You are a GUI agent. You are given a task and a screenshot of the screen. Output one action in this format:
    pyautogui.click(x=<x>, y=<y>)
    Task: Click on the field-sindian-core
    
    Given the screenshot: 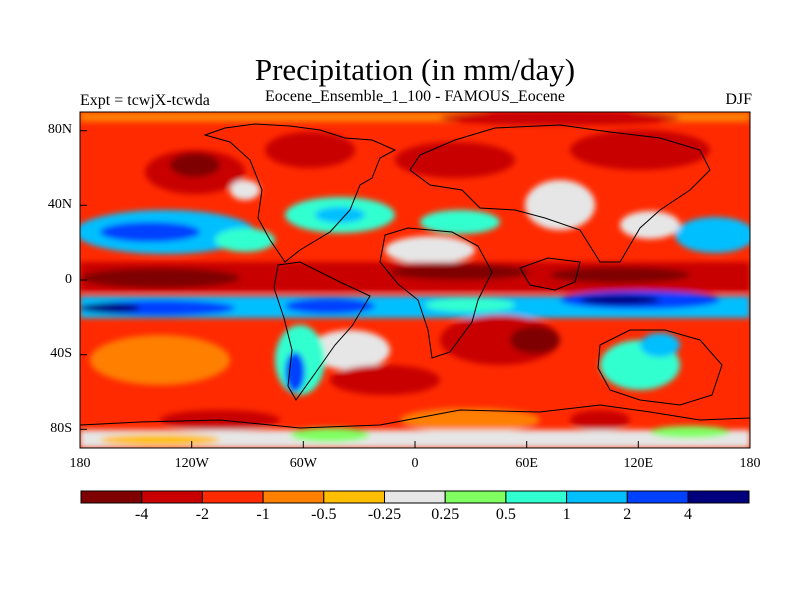 What is the action you would take?
    pyautogui.click(x=535, y=340)
    